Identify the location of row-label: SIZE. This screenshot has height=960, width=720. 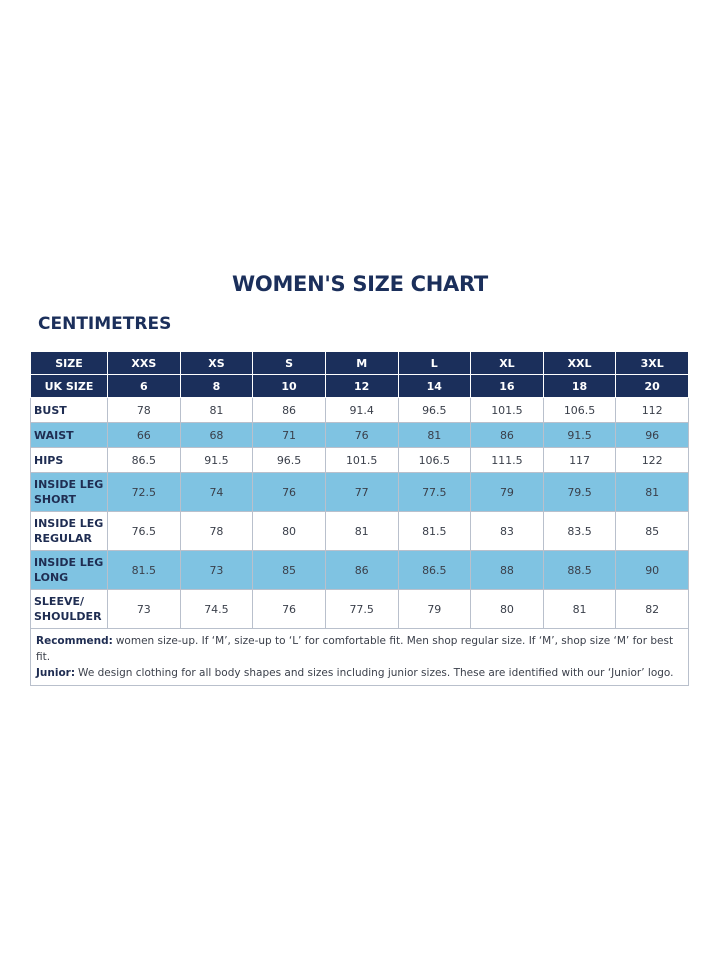
(69, 363).